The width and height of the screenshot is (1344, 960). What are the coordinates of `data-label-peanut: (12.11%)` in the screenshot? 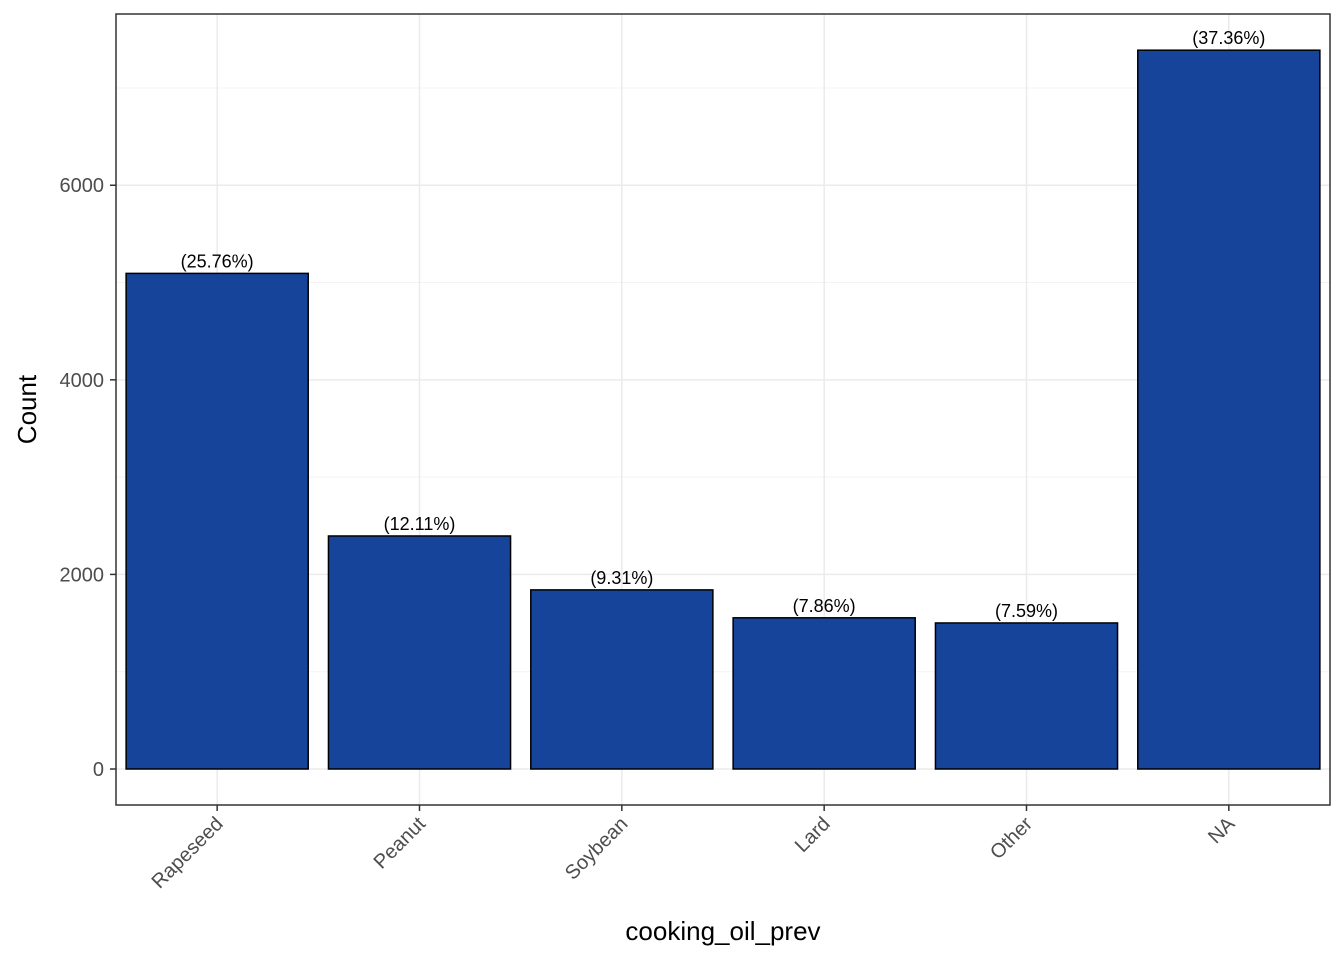 It's located at (420, 524).